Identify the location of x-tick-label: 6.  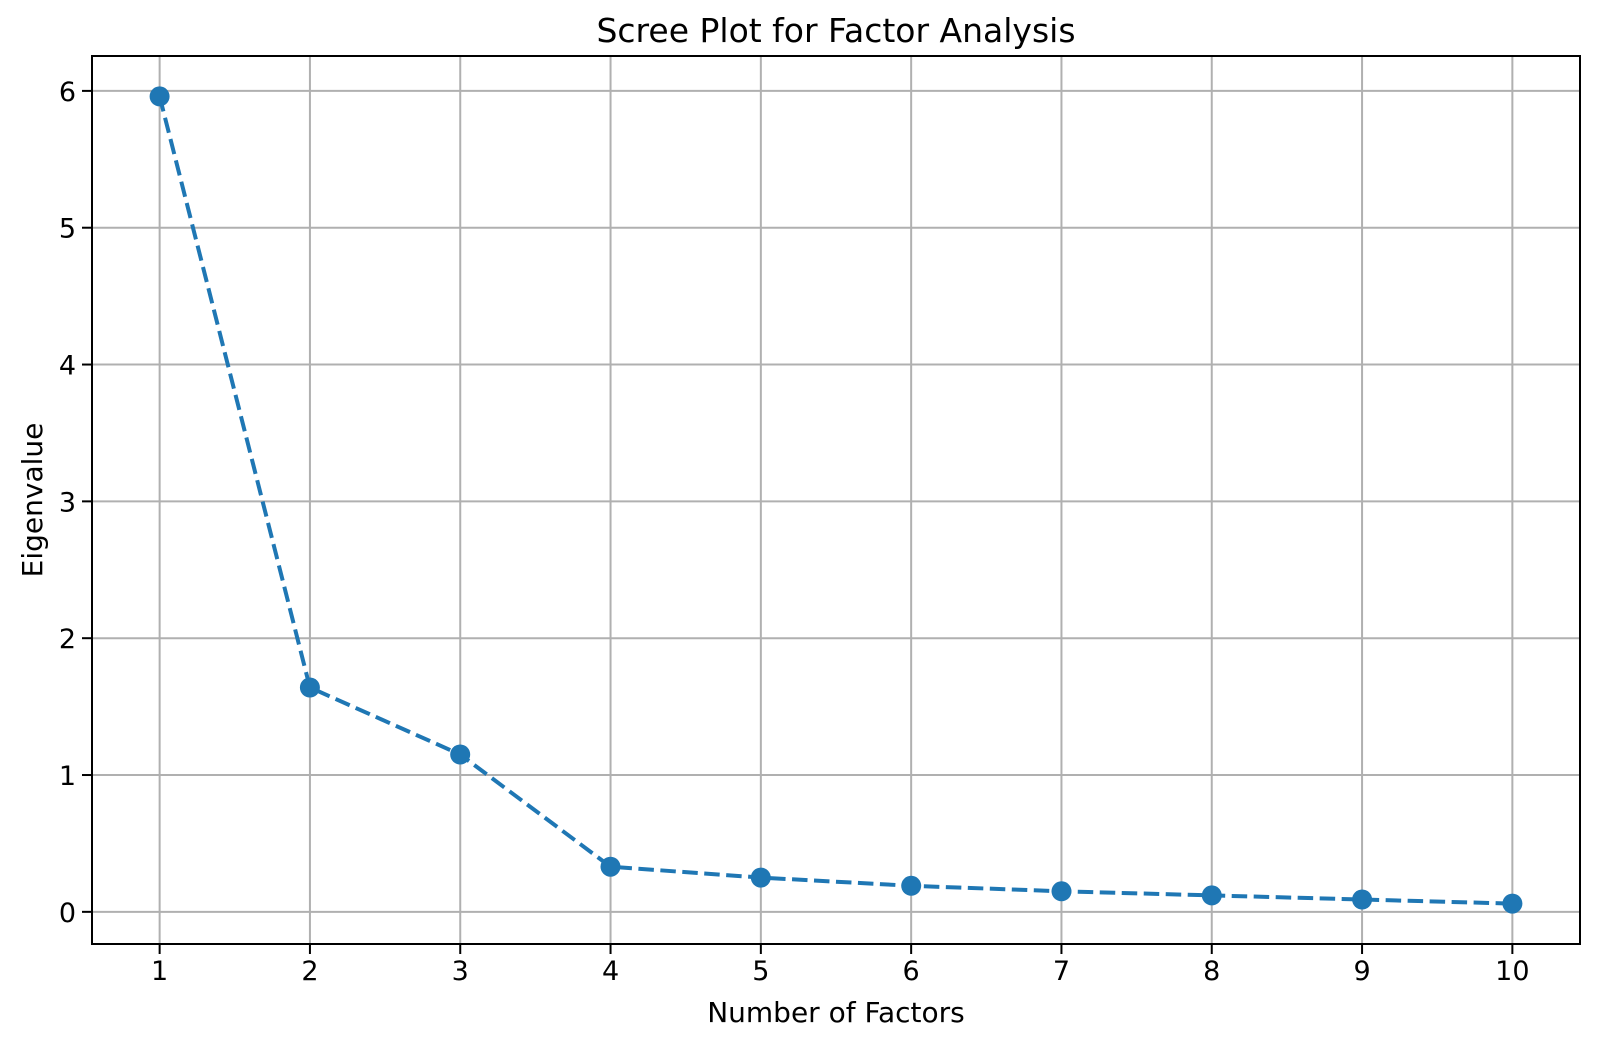
(911, 971).